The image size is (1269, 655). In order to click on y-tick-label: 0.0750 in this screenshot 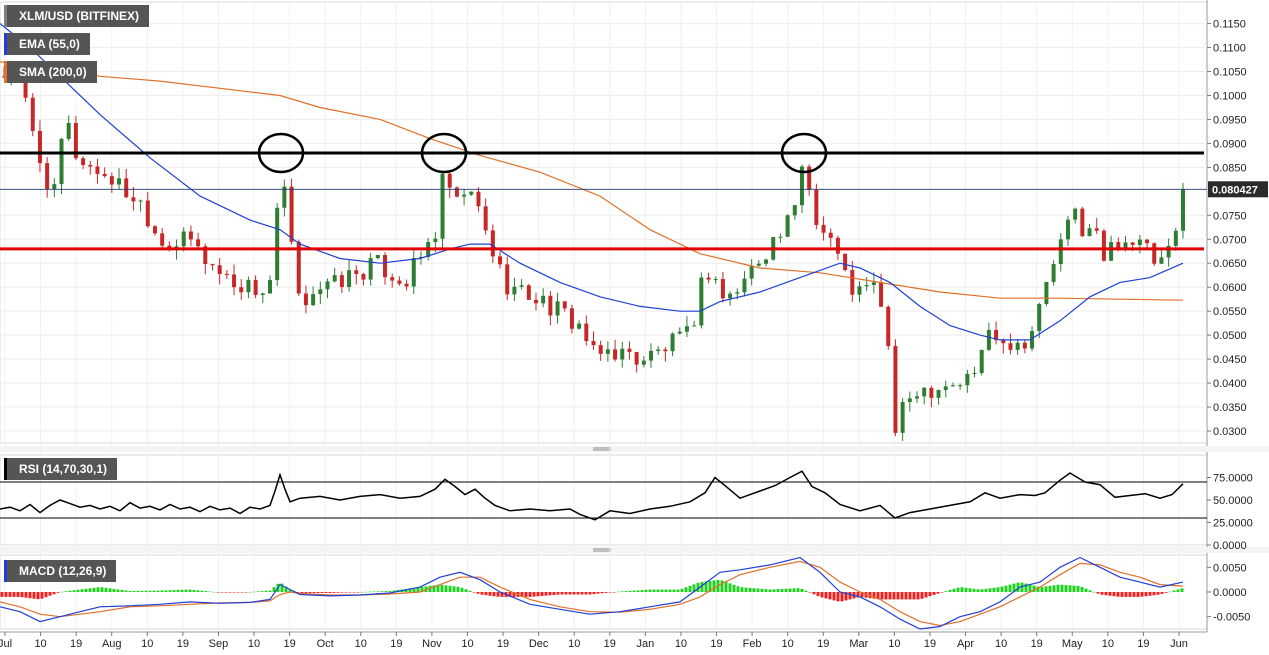, I will do `click(1230, 216)`.